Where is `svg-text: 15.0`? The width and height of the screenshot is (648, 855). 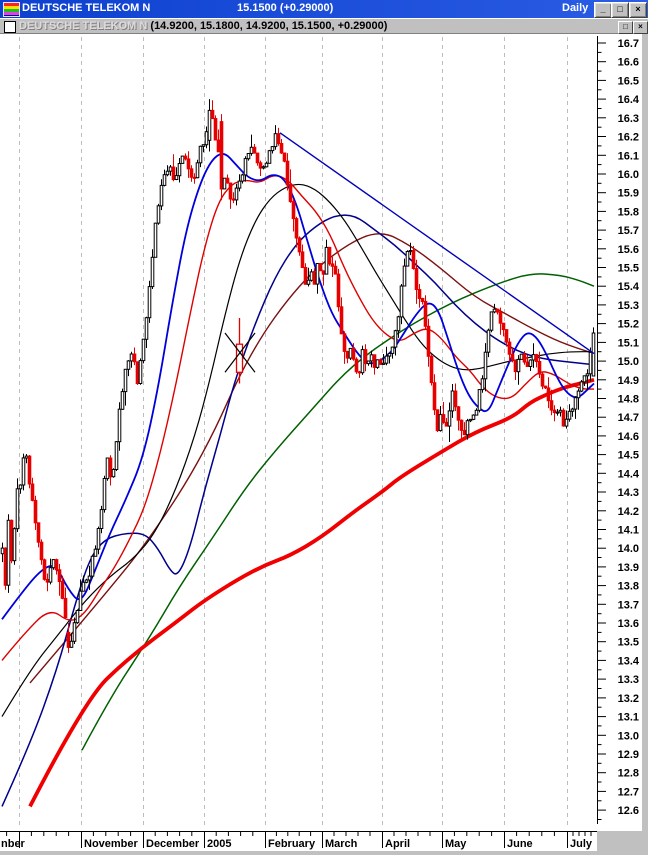 svg-text: 15.0 is located at coordinates (628, 362).